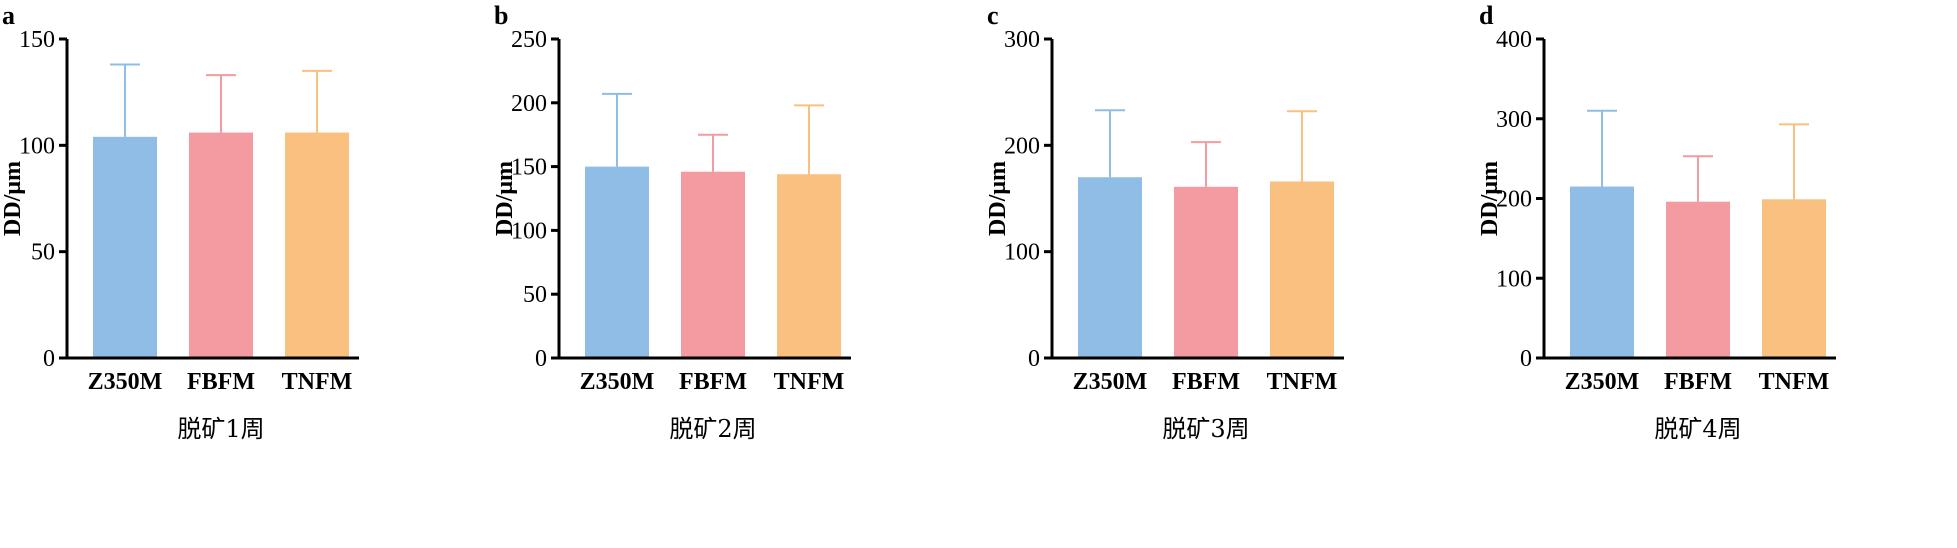  Describe the element at coordinates (1514, 40) in the screenshot. I see `y-tick-label: 400` at that location.